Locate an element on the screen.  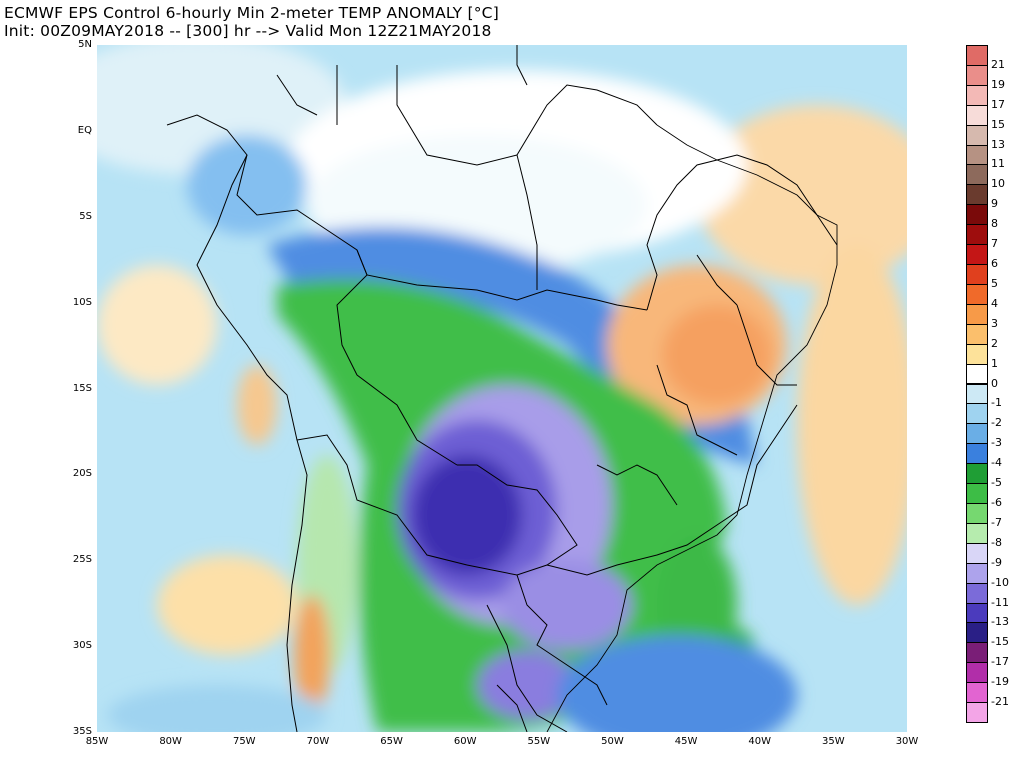
colorbar-label: -19 is located at coordinates (1000, 682).